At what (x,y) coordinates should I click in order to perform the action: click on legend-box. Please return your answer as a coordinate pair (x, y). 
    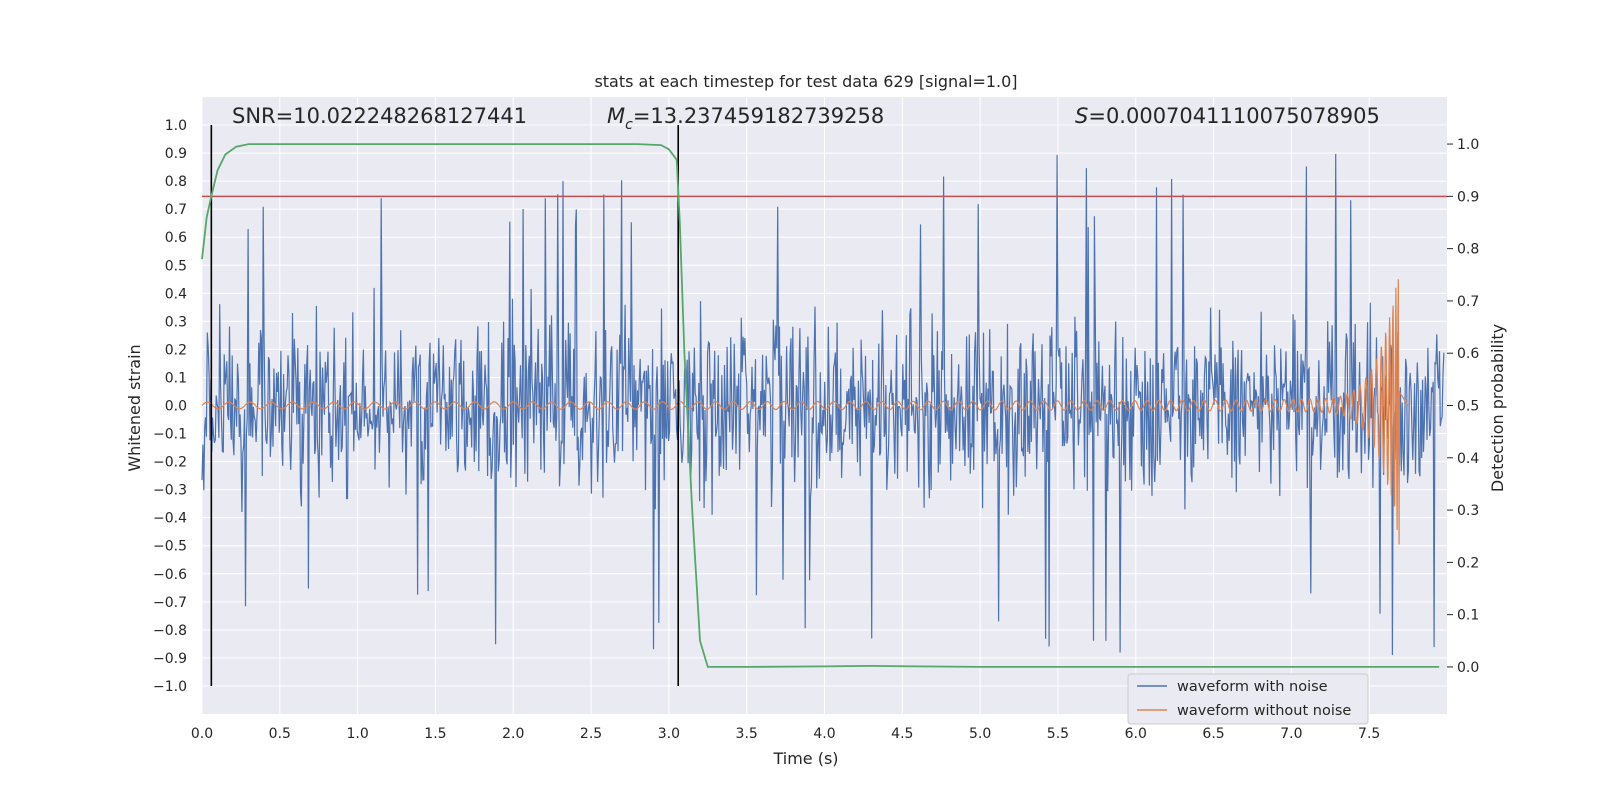
    Looking at the image, I should click on (1248, 699).